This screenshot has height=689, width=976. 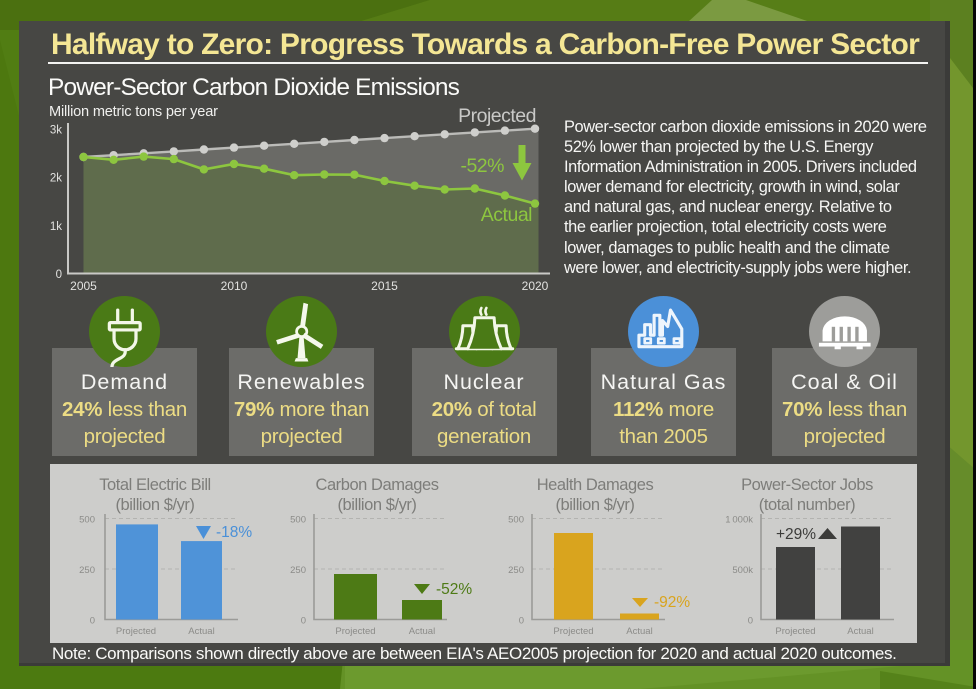 I want to click on svg-text: 1 000k, so click(x=739, y=520).